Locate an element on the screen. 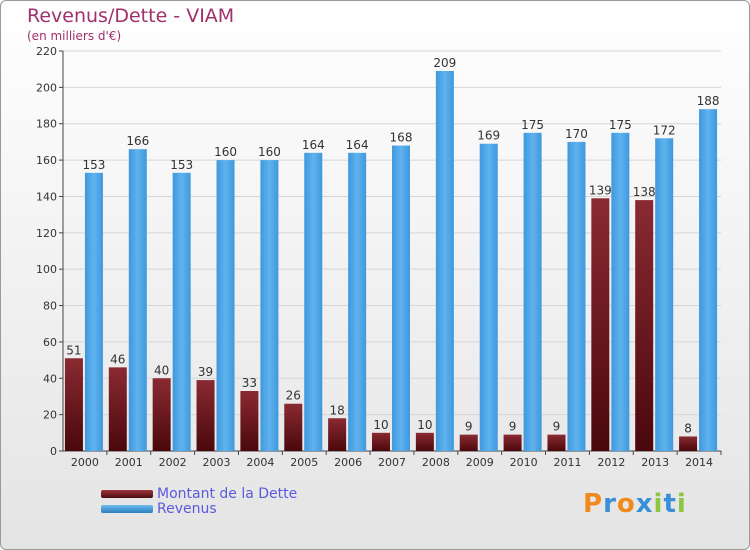 This screenshot has height=550, width=750. x-tick-label: 2010 is located at coordinates (524, 462).